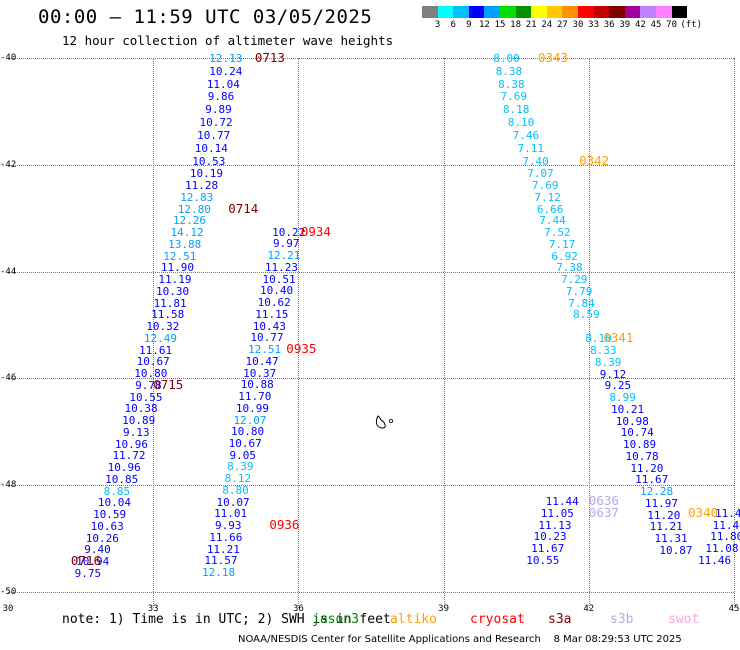 The width and height of the screenshot is (740, 650). Describe the element at coordinates (168, 384) in the screenshot. I see `pass-time-label: 0715` at that location.